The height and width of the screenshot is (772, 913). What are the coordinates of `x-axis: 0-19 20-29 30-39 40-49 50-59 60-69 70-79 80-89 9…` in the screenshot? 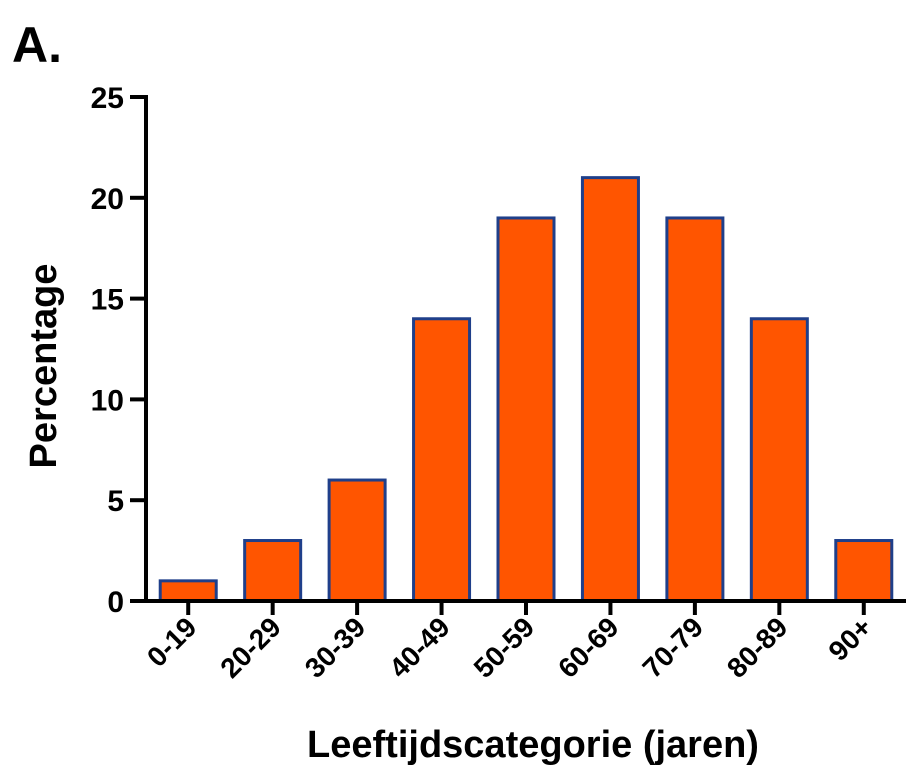 It's located at (523, 641).